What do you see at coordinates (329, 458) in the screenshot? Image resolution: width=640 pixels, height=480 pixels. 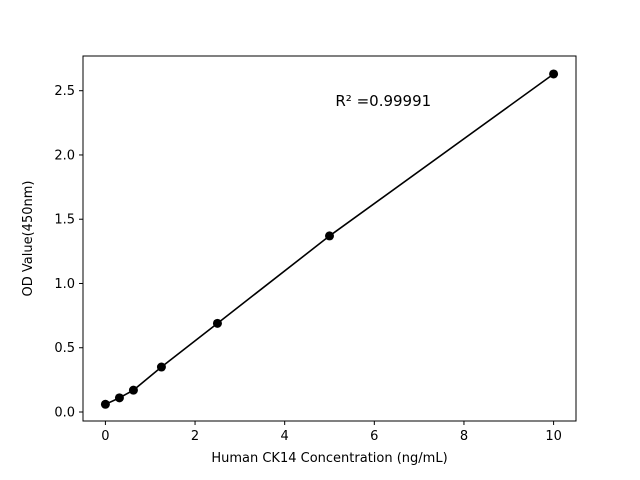 I see `x-axis-label: Human CK14 Concentration (ng/mL)` at bounding box center [329, 458].